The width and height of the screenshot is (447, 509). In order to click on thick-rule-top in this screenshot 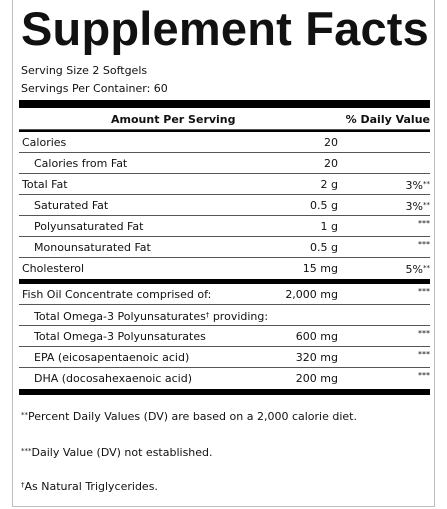, I will do `click(224, 104)`.